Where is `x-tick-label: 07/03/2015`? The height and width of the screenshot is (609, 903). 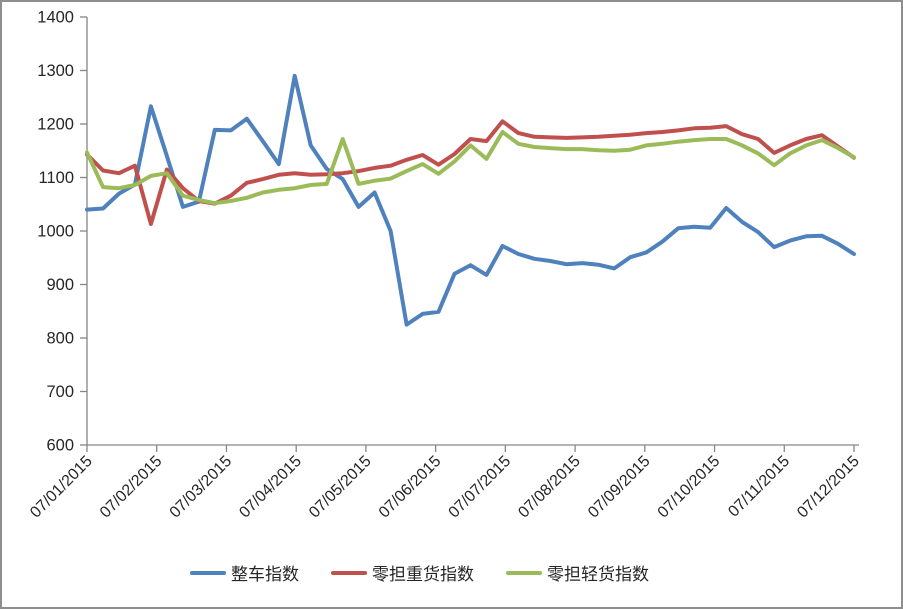
x-tick-label: 07/03/2015 is located at coordinates (201, 487).